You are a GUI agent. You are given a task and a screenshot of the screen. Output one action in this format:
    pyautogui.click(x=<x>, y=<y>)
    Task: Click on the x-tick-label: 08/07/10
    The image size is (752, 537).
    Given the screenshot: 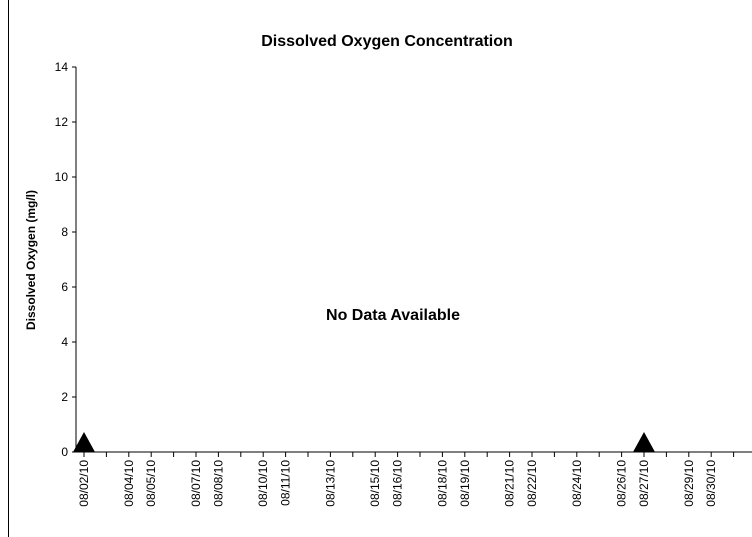 What is the action you would take?
    pyautogui.click(x=196, y=483)
    